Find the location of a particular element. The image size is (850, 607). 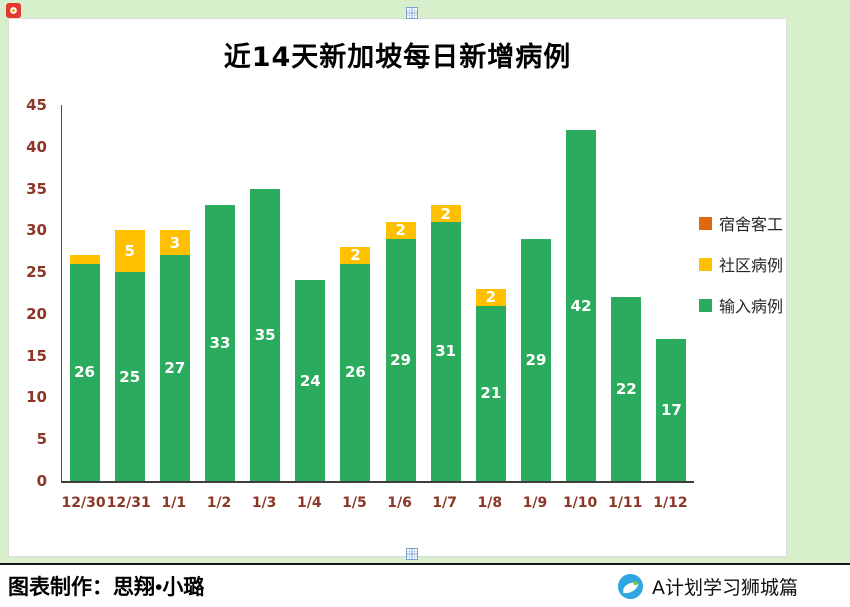

bar-slot: 42 is located at coordinates (581, 293).